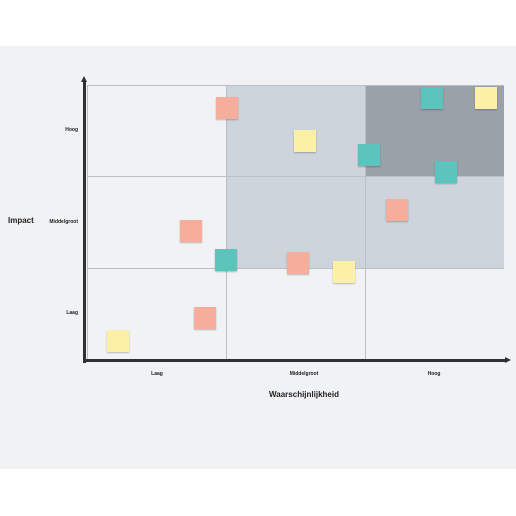  What do you see at coordinates (21, 220) in the screenshot?
I see `y-axis-title: Impact` at bounding box center [21, 220].